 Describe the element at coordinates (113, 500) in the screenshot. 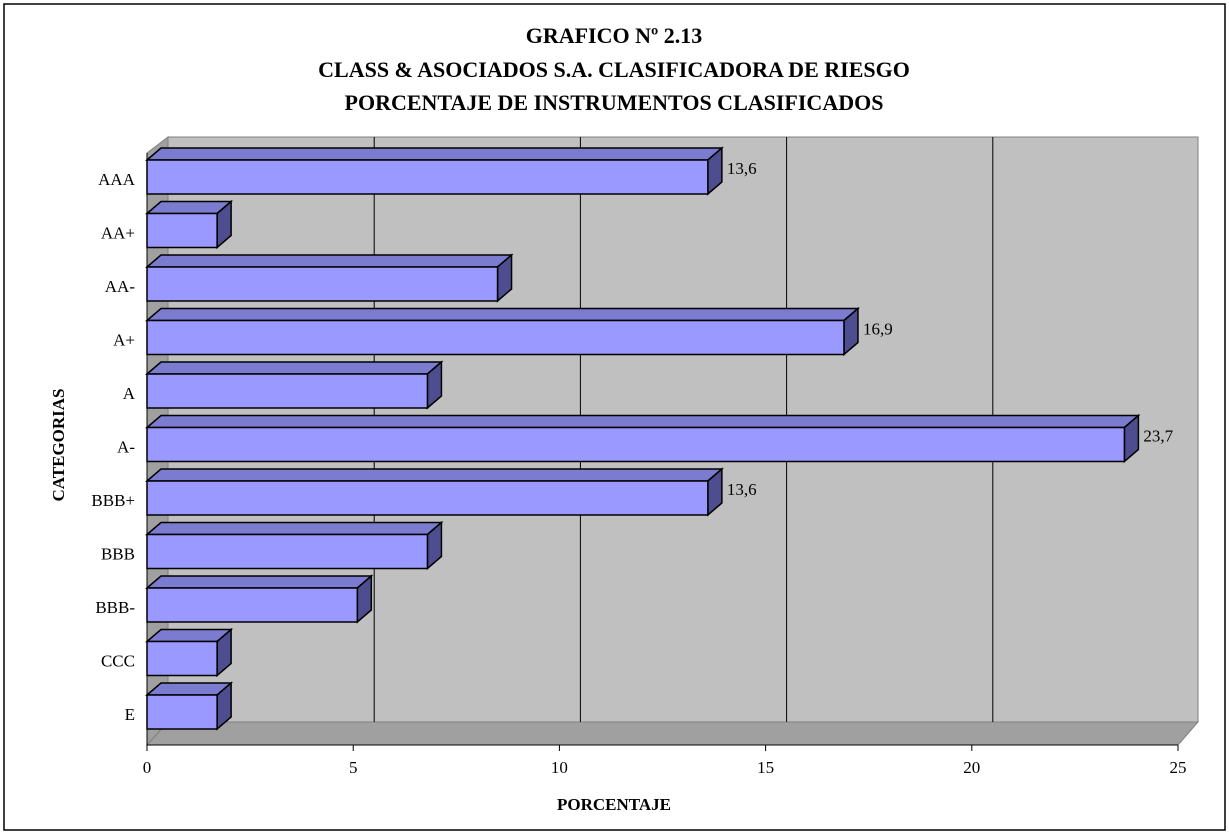

I see `y-tick-label: BBB+` at that location.